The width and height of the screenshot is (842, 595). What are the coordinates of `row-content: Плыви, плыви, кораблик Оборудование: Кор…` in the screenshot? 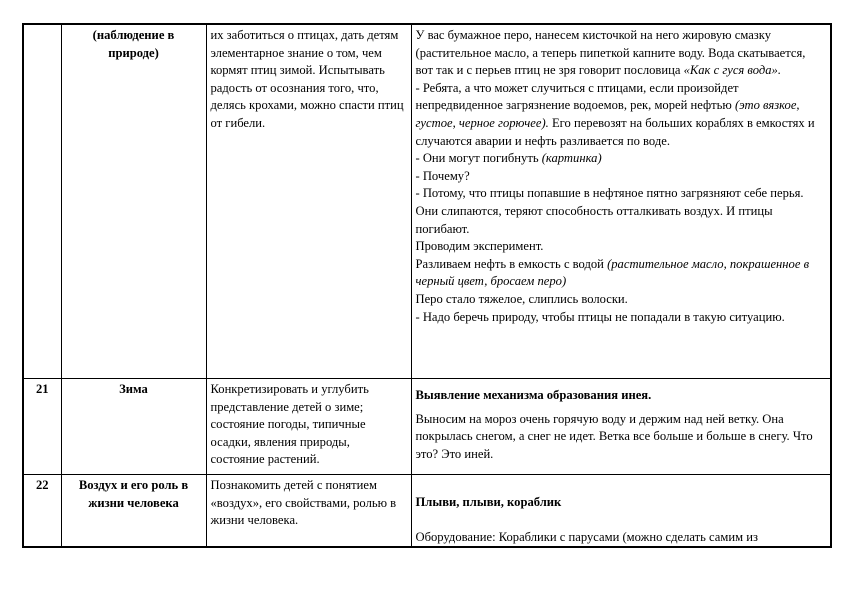 It's located at (621, 511).